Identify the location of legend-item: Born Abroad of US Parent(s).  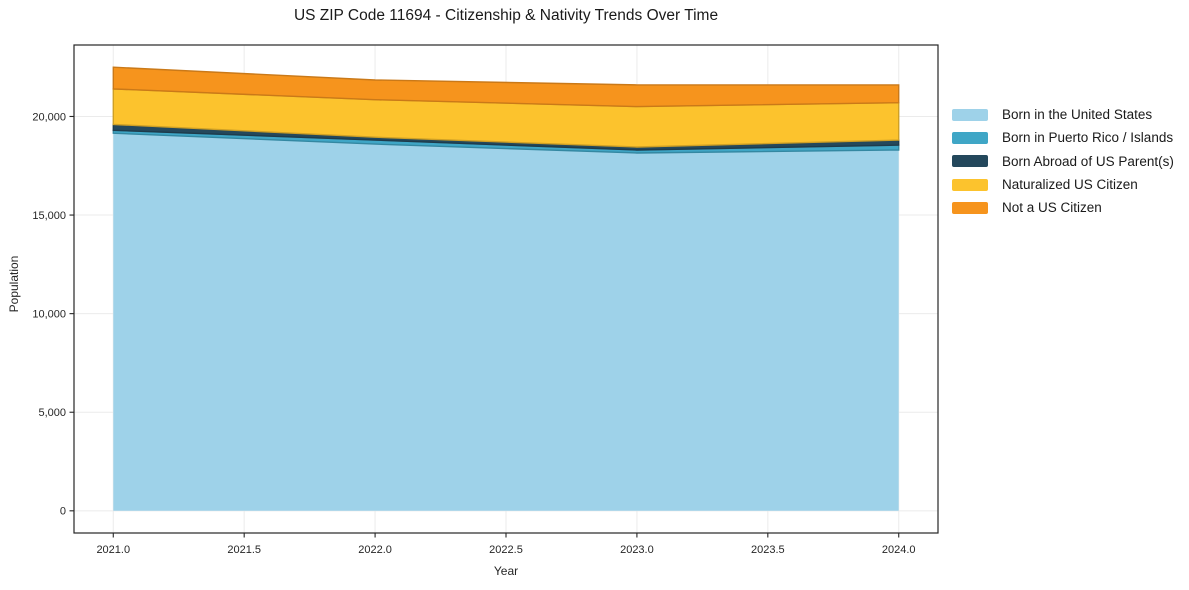
(1063, 161).